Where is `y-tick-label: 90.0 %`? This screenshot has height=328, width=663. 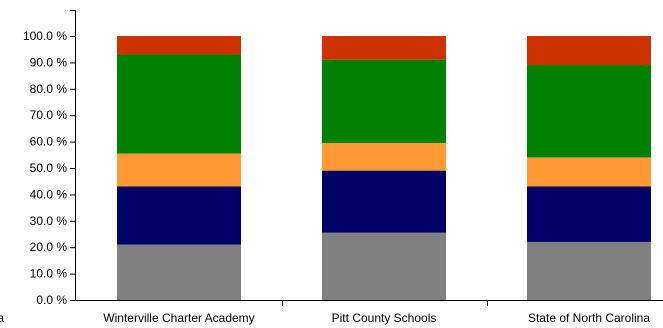 y-tick-label: 90.0 % is located at coordinates (49, 62).